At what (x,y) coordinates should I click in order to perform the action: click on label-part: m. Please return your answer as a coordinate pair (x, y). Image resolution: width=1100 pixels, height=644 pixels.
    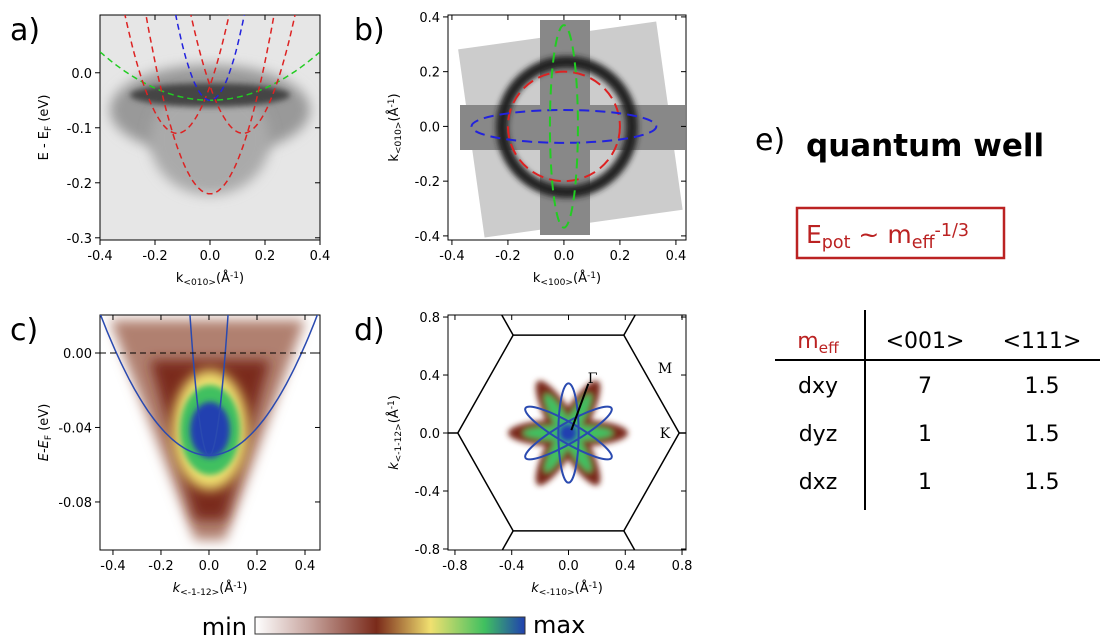
    Looking at the image, I should click on (807, 341).